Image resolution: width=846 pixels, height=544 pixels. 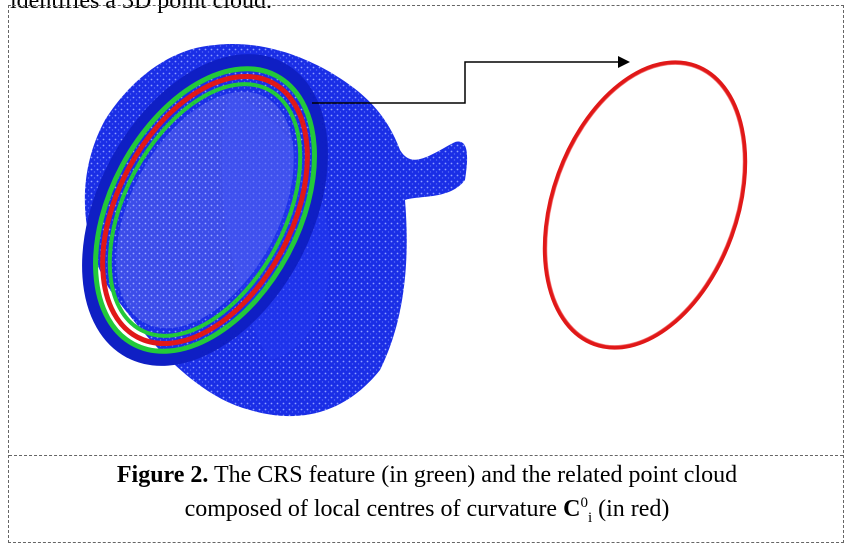 What do you see at coordinates (590, 517) in the screenshot?
I see `symbol-subscript: i` at bounding box center [590, 517].